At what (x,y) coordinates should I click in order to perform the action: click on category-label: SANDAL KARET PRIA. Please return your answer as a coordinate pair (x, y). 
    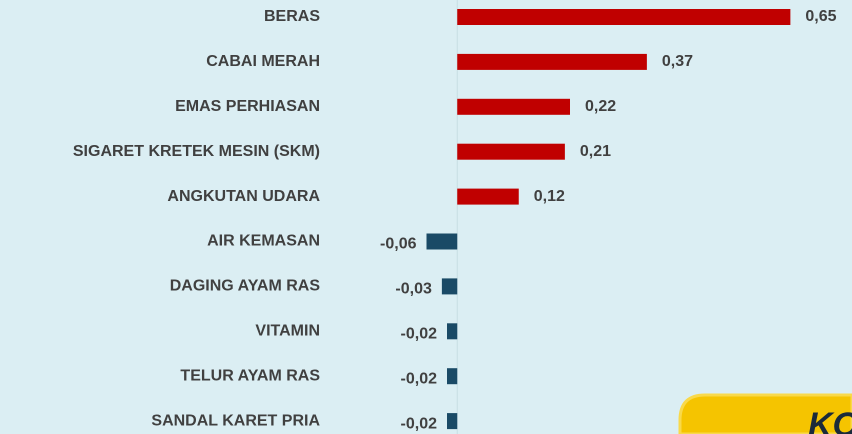
    Looking at the image, I should click on (235, 420).